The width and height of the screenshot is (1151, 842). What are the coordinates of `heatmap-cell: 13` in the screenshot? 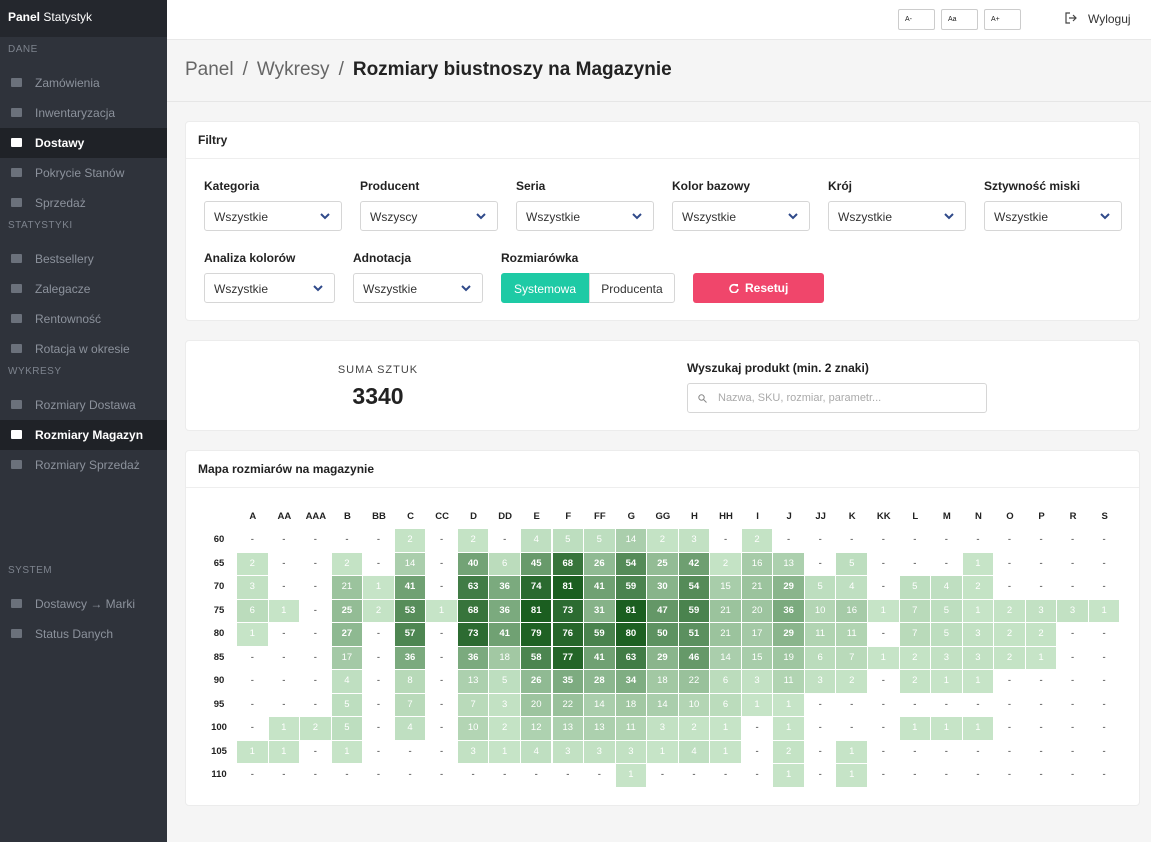 It's located at (473, 681).